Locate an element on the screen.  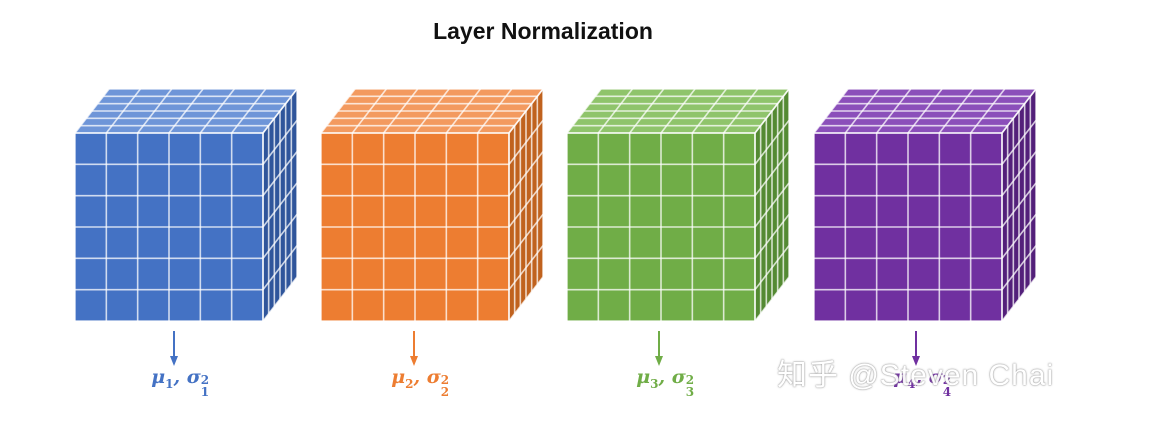
mean-index: 3 is located at coordinates (654, 383).